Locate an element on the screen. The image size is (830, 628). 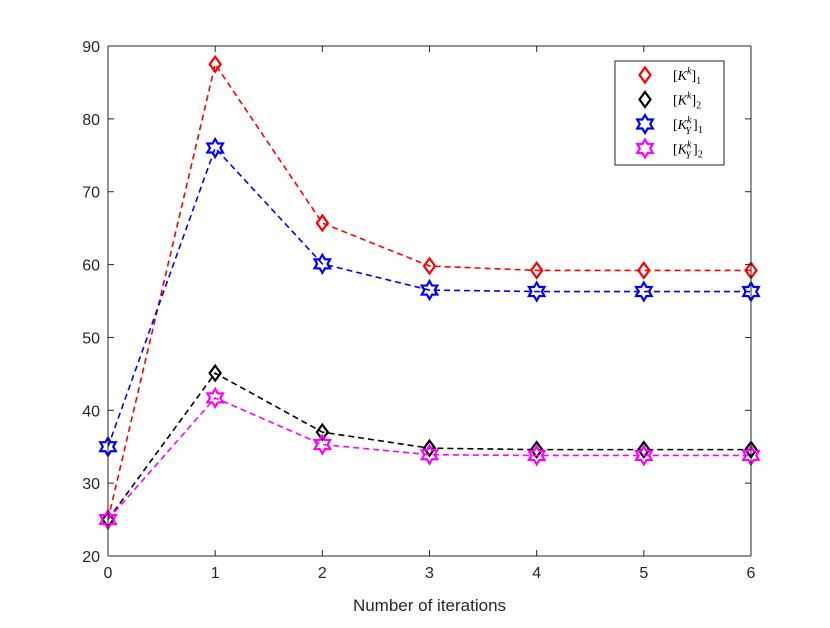
y-tick-label-40: 40 is located at coordinates (91, 411).